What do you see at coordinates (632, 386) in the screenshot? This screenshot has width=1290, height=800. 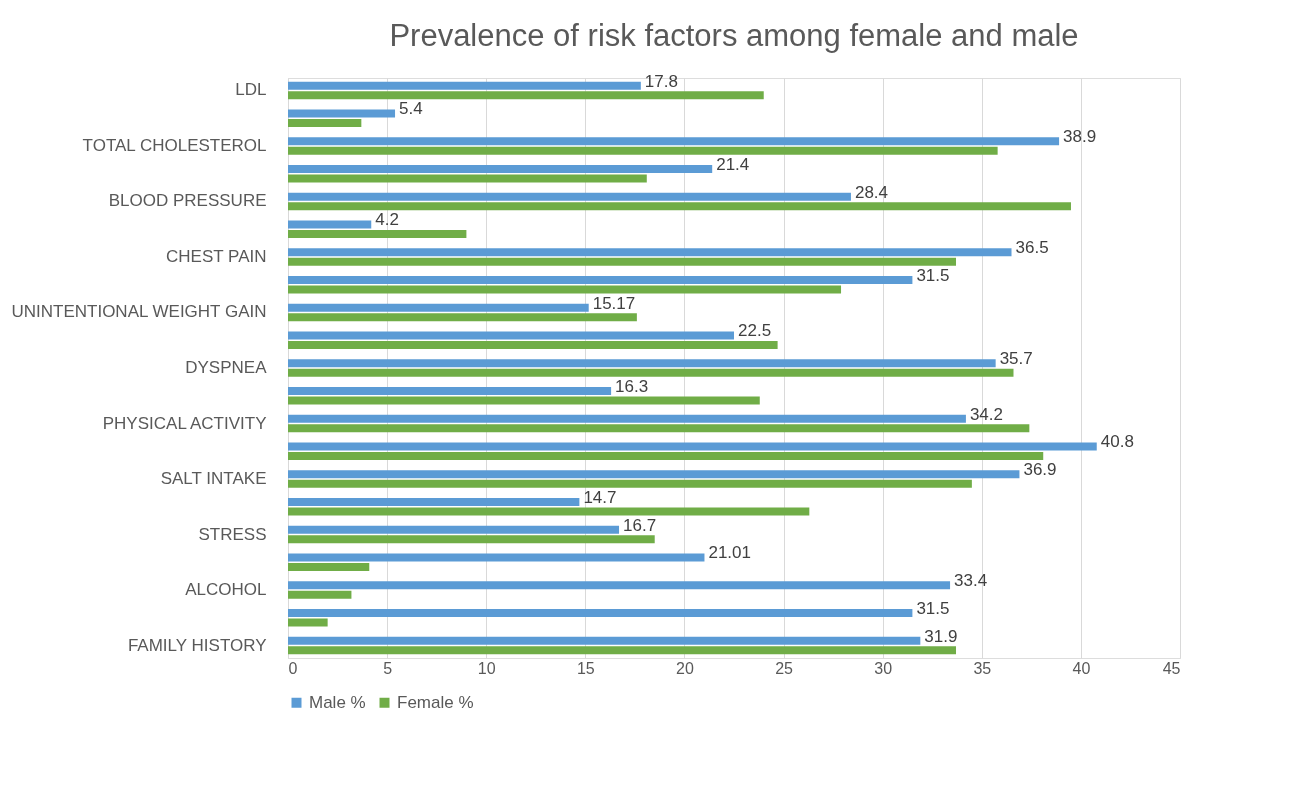 I see `data-label: 16.3` at bounding box center [632, 386].